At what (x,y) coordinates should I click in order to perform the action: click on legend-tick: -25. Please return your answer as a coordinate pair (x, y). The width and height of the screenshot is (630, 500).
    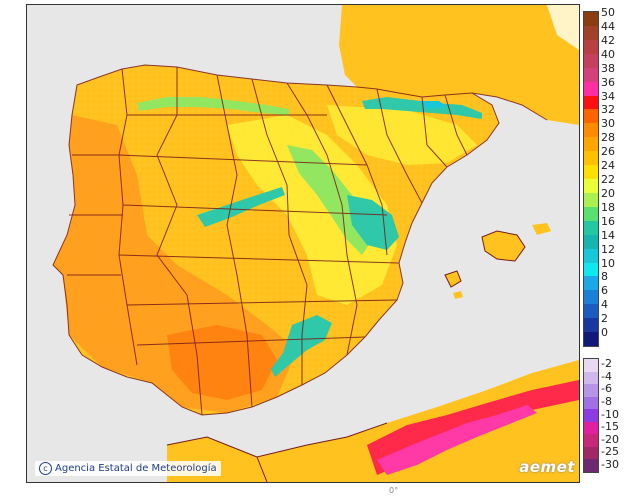
    Looking at the image, I should click on (610, 452).